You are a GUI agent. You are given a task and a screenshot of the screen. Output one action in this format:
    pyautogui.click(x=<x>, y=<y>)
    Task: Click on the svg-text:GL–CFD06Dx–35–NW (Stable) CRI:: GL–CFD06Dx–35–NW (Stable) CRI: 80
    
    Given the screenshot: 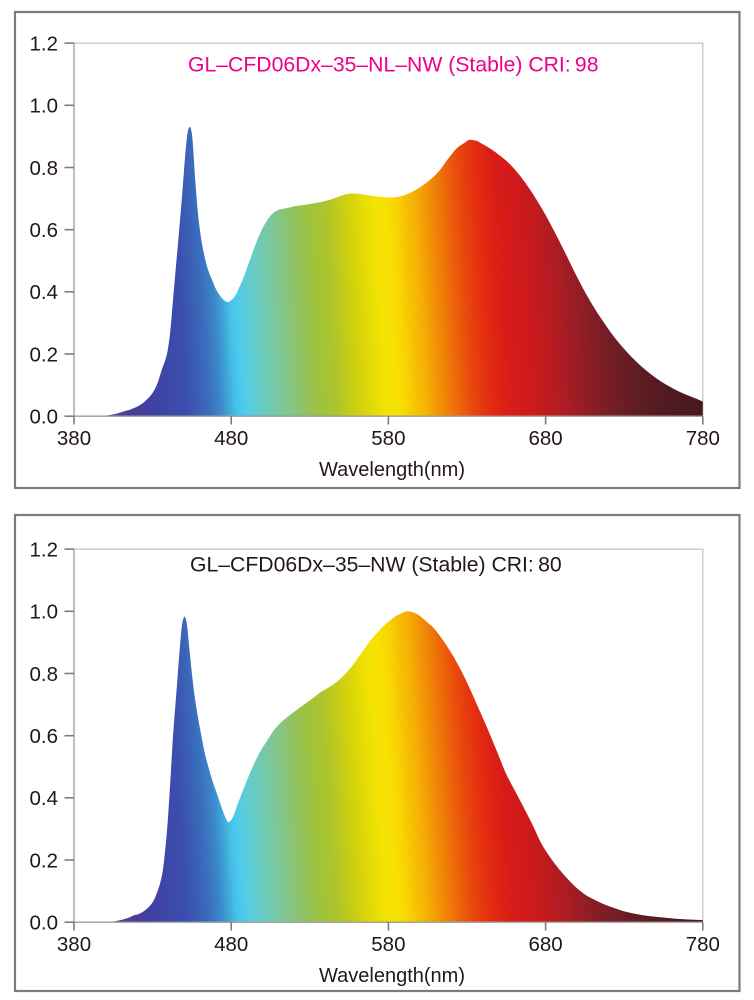 What is the action you would take?
    pyautogui.click(x=376, y=565)
    